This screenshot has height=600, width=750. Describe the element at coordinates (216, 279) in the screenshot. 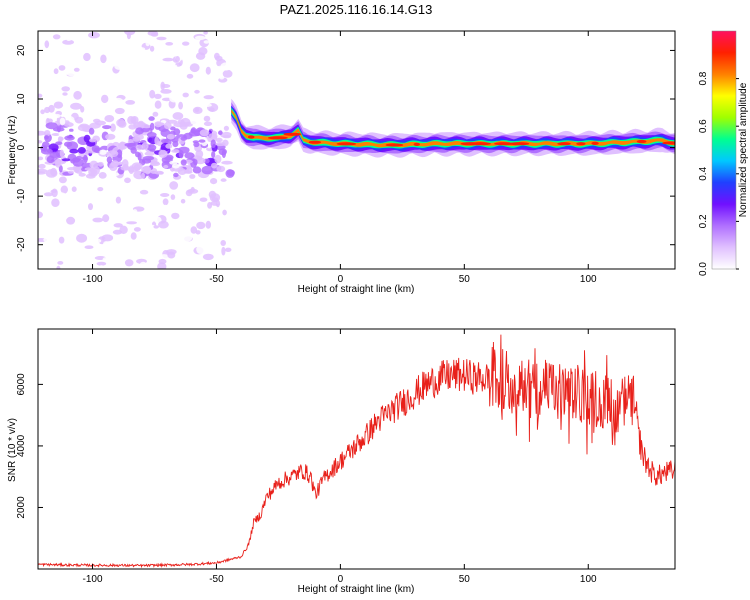

I see `x-tick-label: -50` at that location.